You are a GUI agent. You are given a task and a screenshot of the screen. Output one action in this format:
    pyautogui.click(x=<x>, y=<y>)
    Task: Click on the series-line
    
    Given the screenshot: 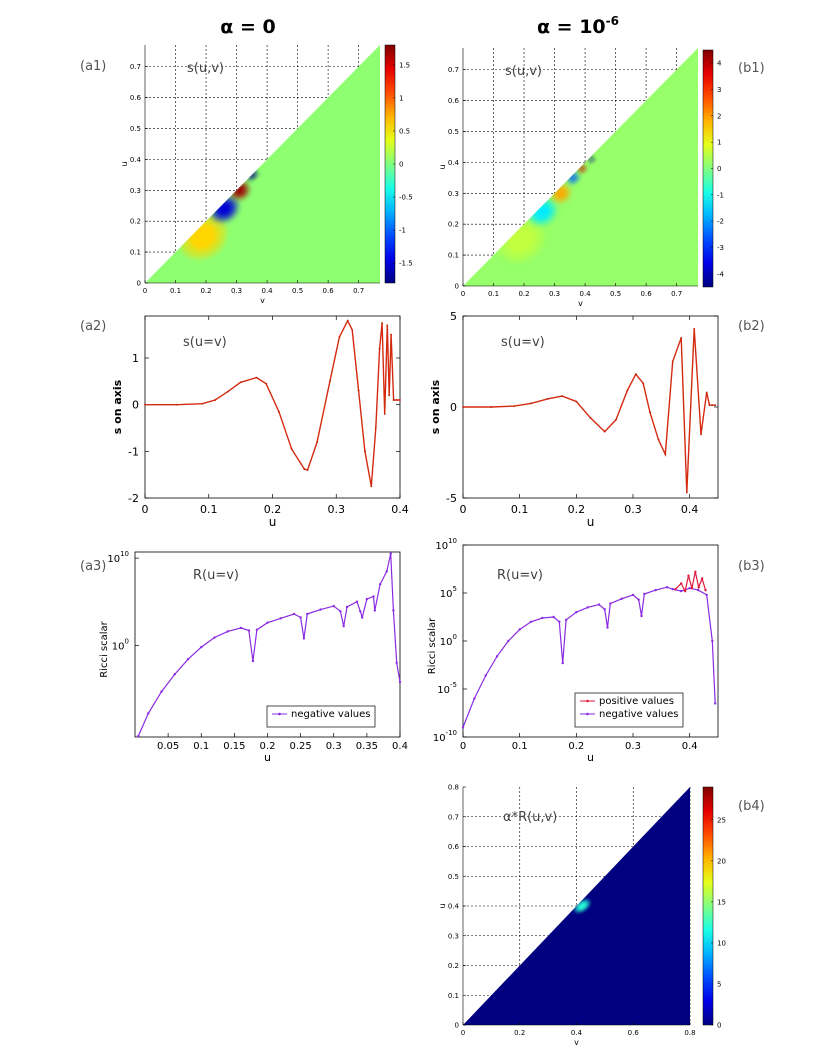 What is the action you would take?
    pyautogui.click(x=589, y=410)
    